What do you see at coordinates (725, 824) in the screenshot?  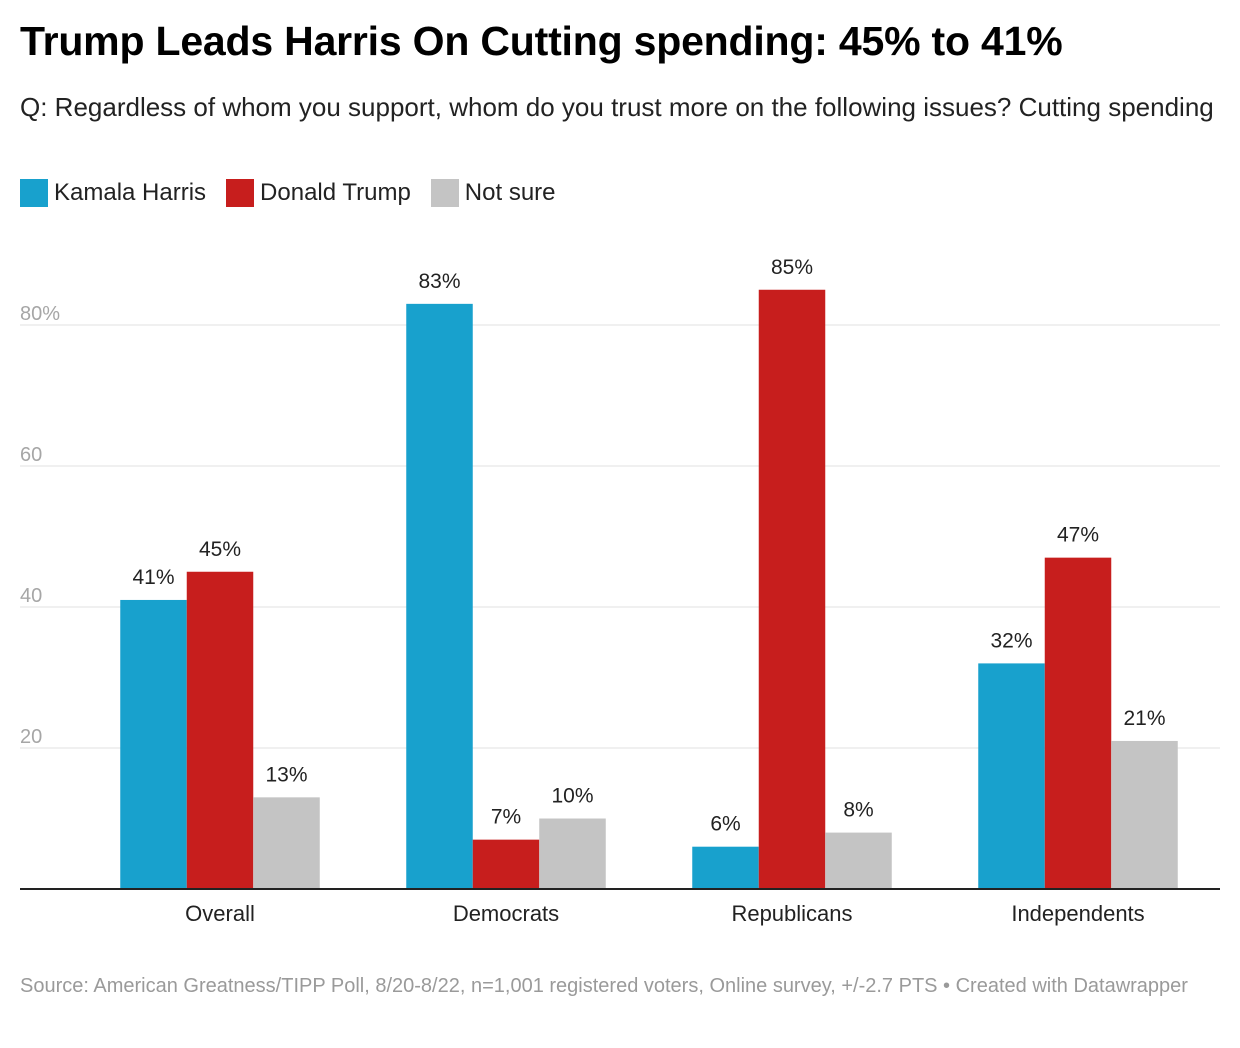 I see `data-label-3-1: 6%` at bounding box center [725, 824].